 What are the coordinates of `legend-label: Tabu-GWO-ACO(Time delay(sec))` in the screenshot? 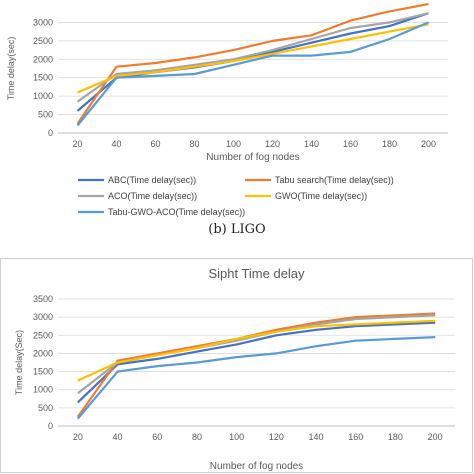 It's located at (176, 212).